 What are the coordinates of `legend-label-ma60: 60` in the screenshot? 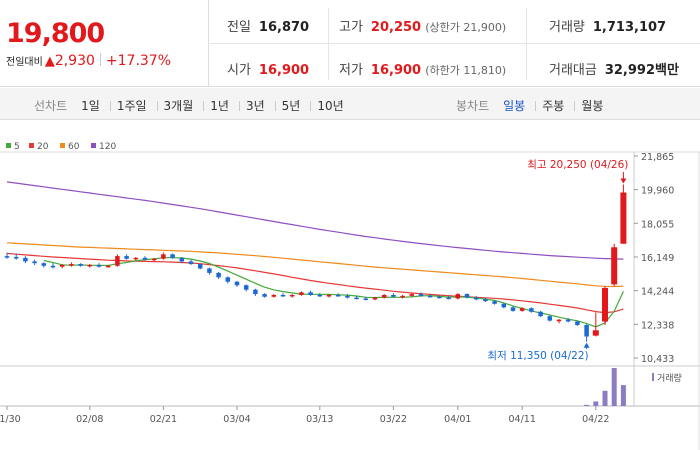 It's located at (74, 147).